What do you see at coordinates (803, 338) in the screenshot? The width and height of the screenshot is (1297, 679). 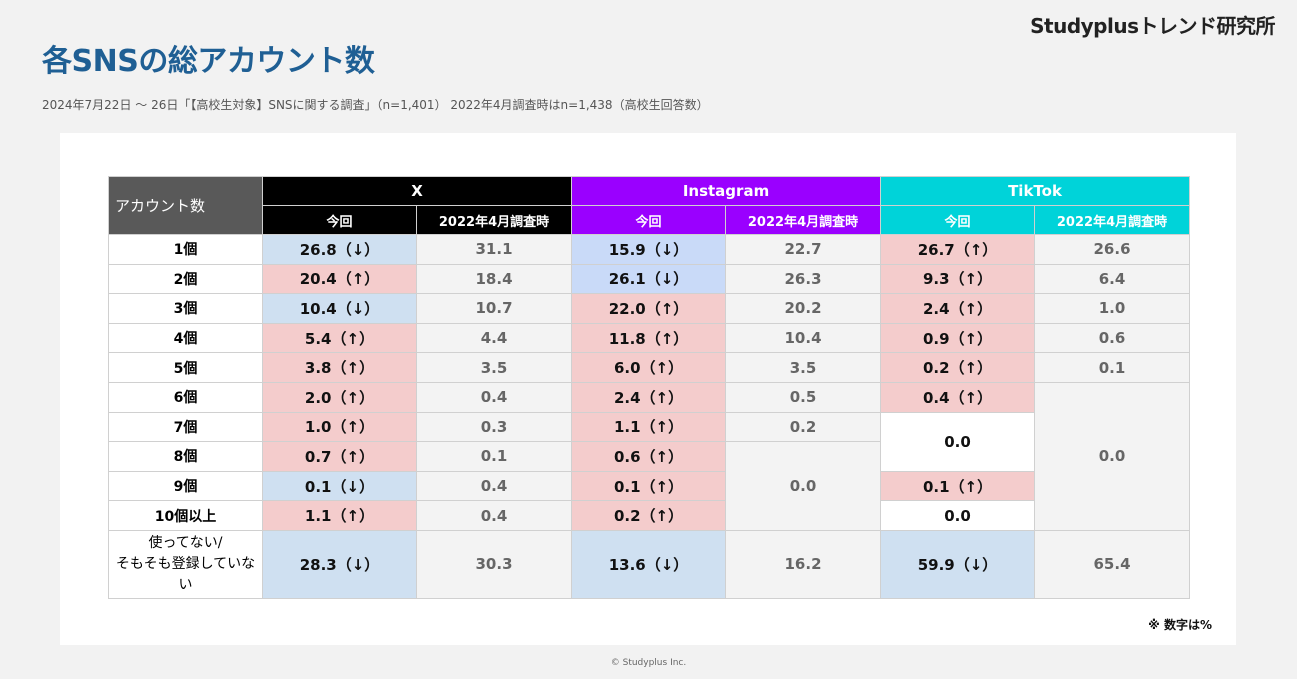 I see `ig-prev-cell: 10.4` at bounding box center [803, 338].